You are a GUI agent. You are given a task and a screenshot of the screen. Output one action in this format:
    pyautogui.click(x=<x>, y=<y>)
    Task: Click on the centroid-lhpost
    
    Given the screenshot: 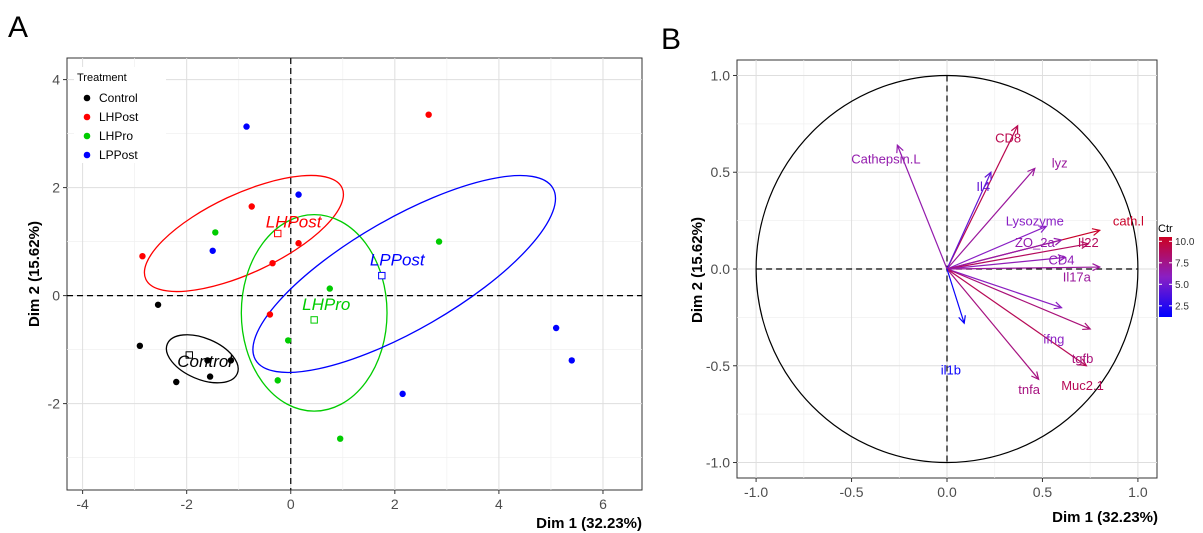 What is the action you would take?
    pyautogui.click(x=278, y=233)
    